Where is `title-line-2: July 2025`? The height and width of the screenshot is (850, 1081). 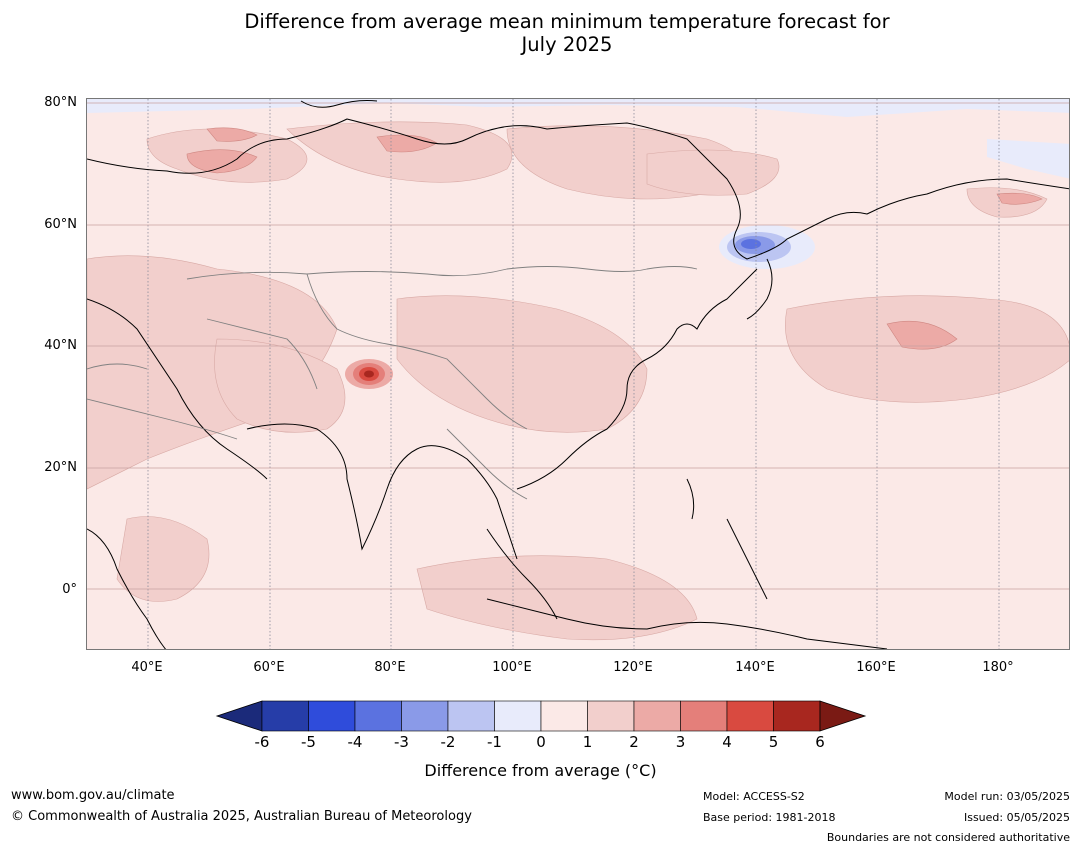
title-line-2: July 2025 is located at coordinates (567, 44).